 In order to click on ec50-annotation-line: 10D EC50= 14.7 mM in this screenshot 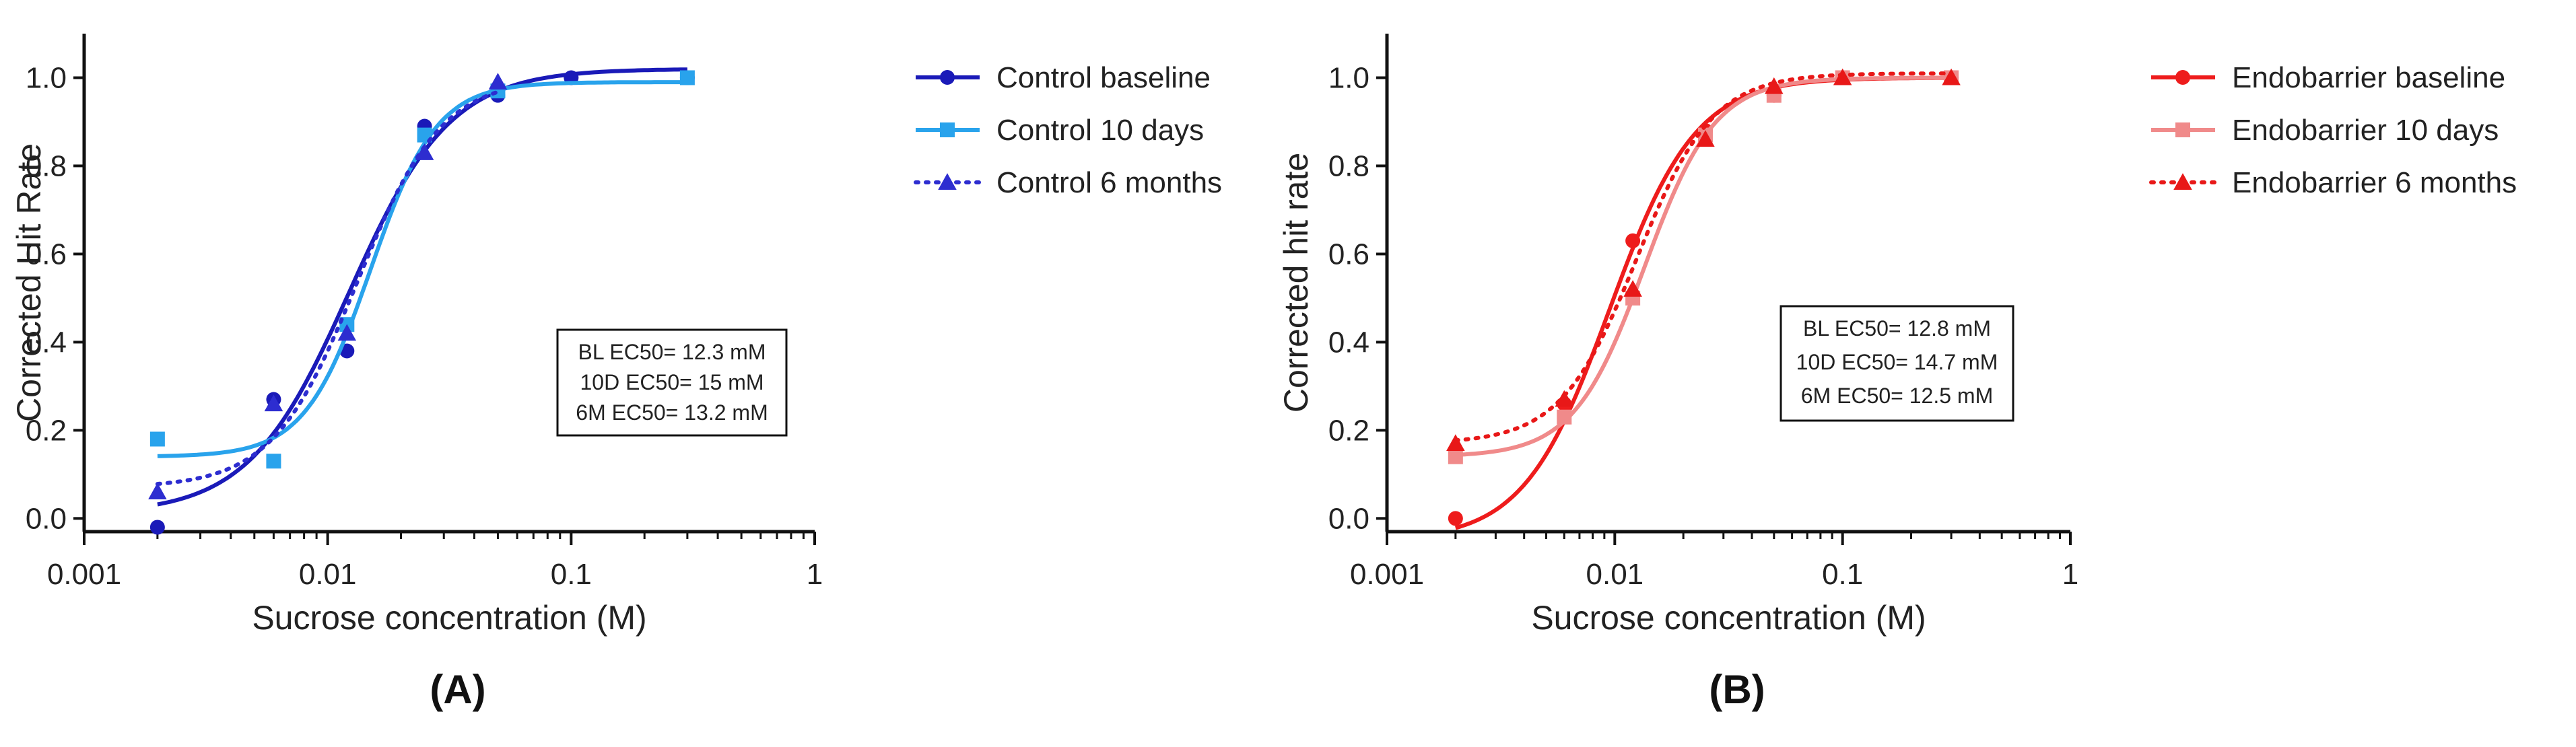, I will do `click(1897, 362)`.